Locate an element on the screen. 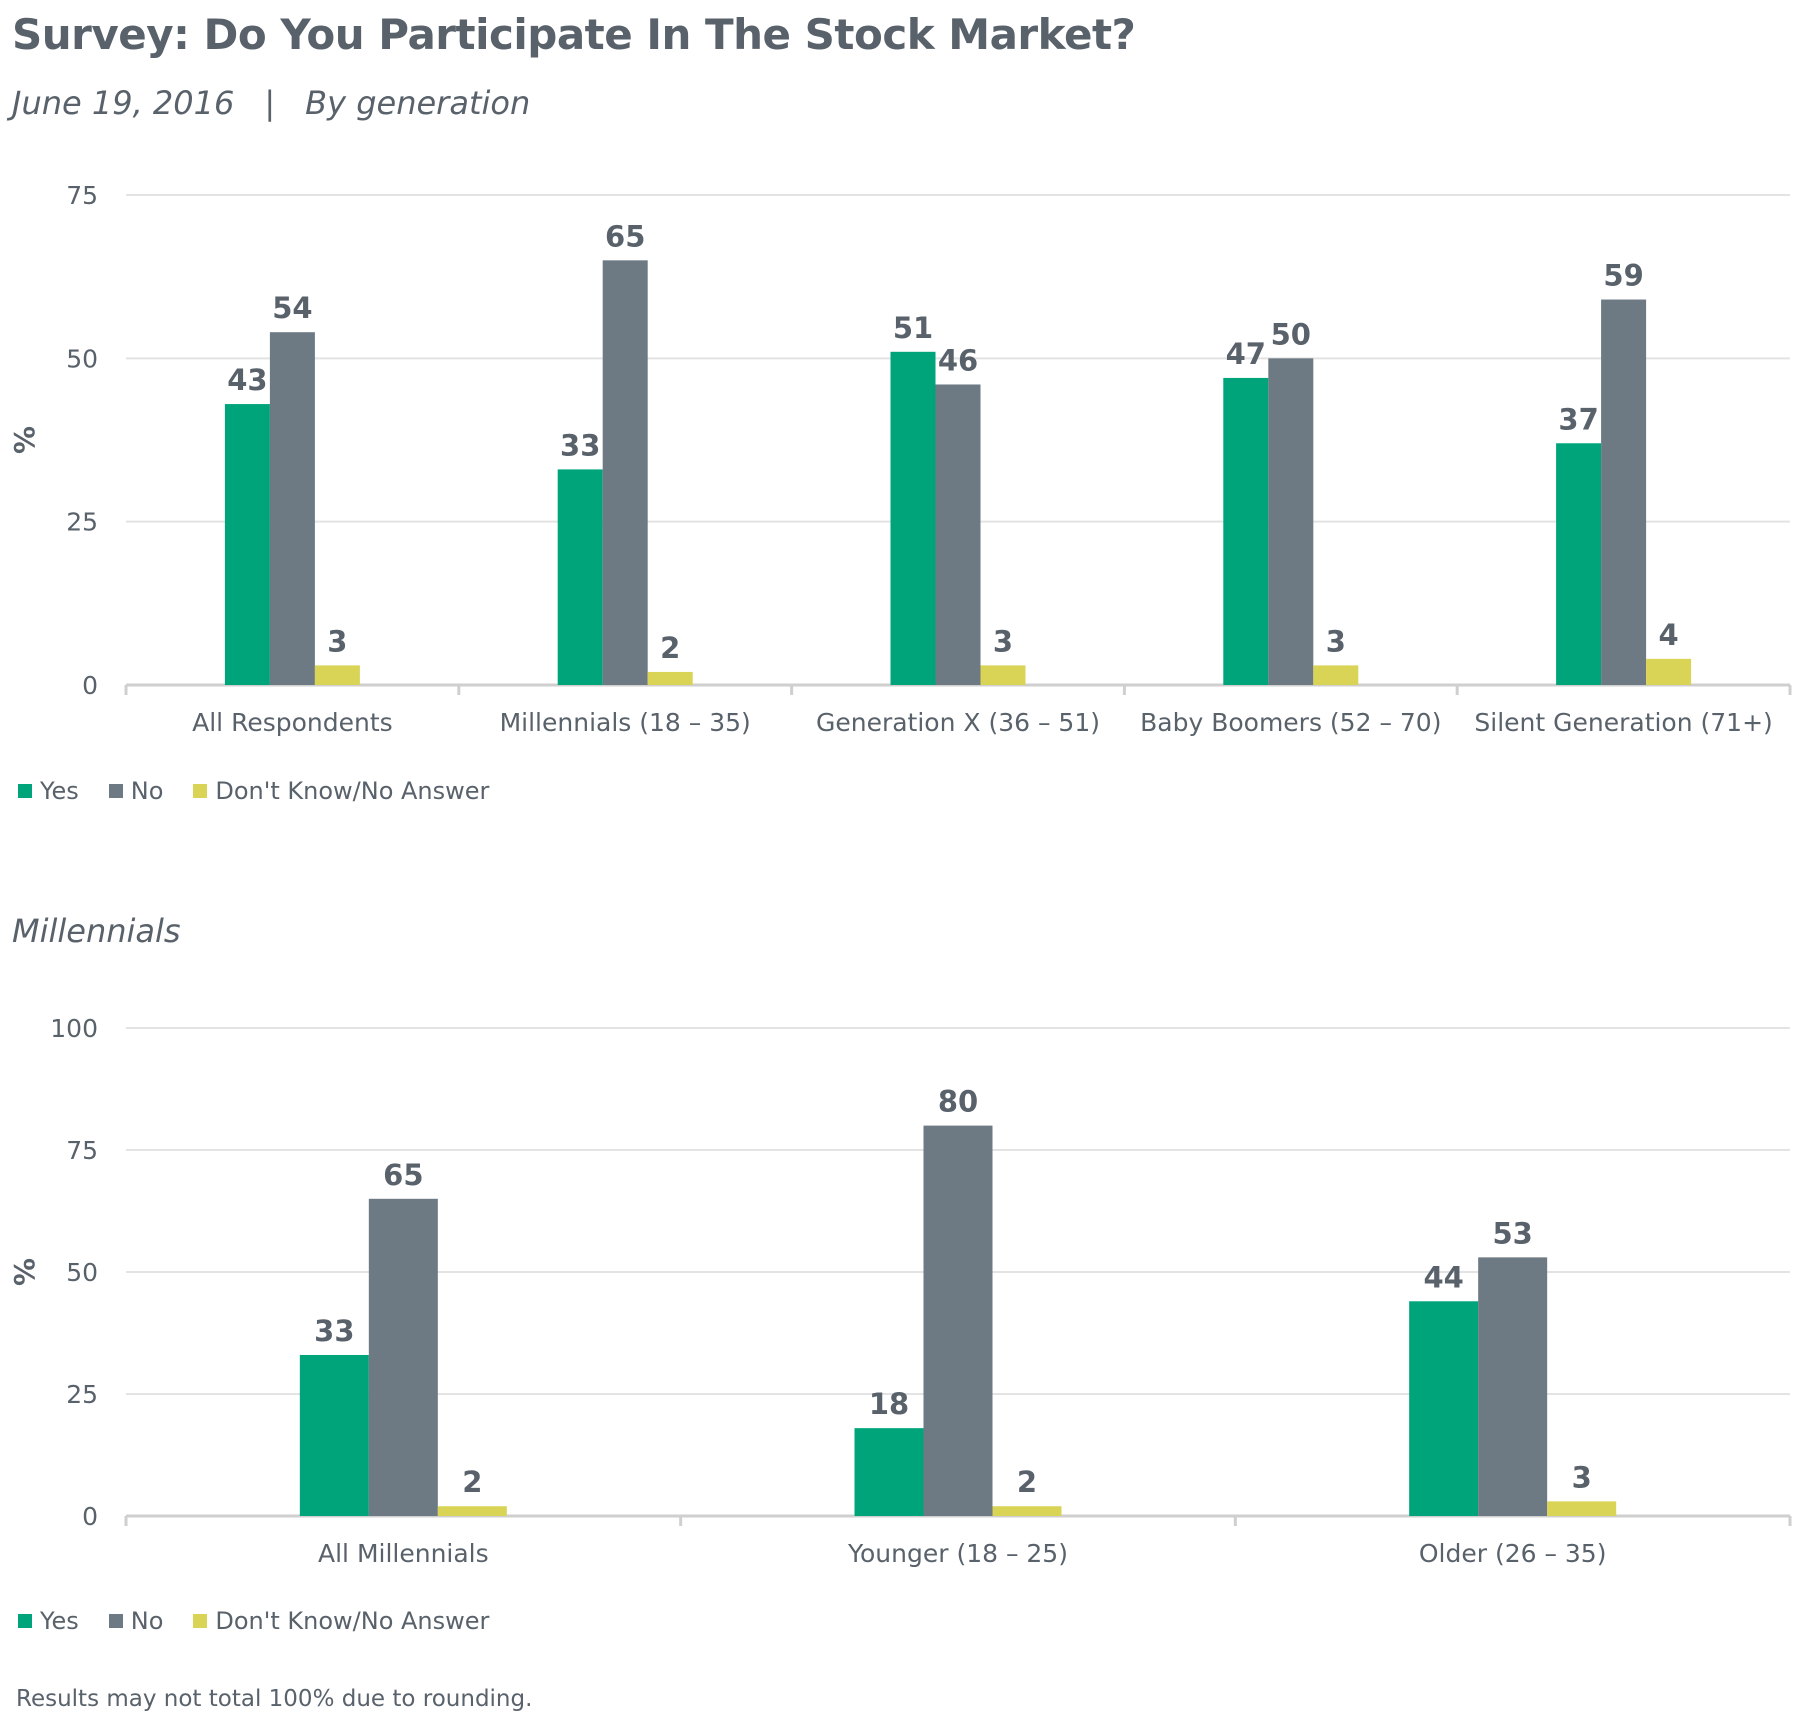  x-tick-label: Millennials (18 – 35) is located at coordinates (625, 722).